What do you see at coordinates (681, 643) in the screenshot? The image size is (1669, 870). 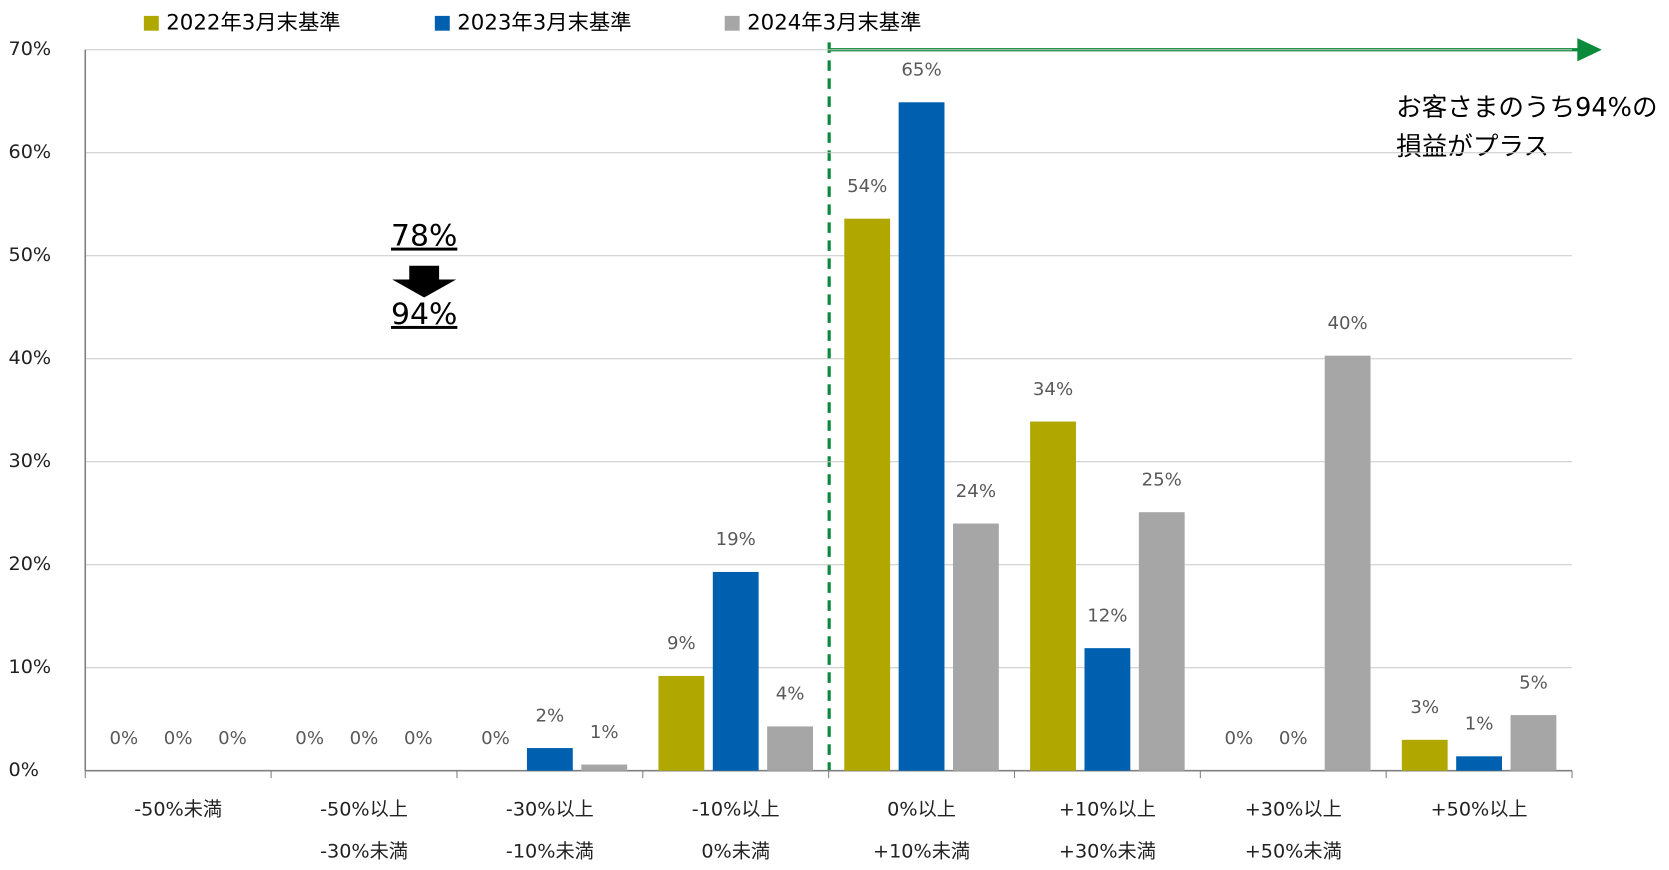 I see `value-label: 9%` at bounding box center [681, 643].